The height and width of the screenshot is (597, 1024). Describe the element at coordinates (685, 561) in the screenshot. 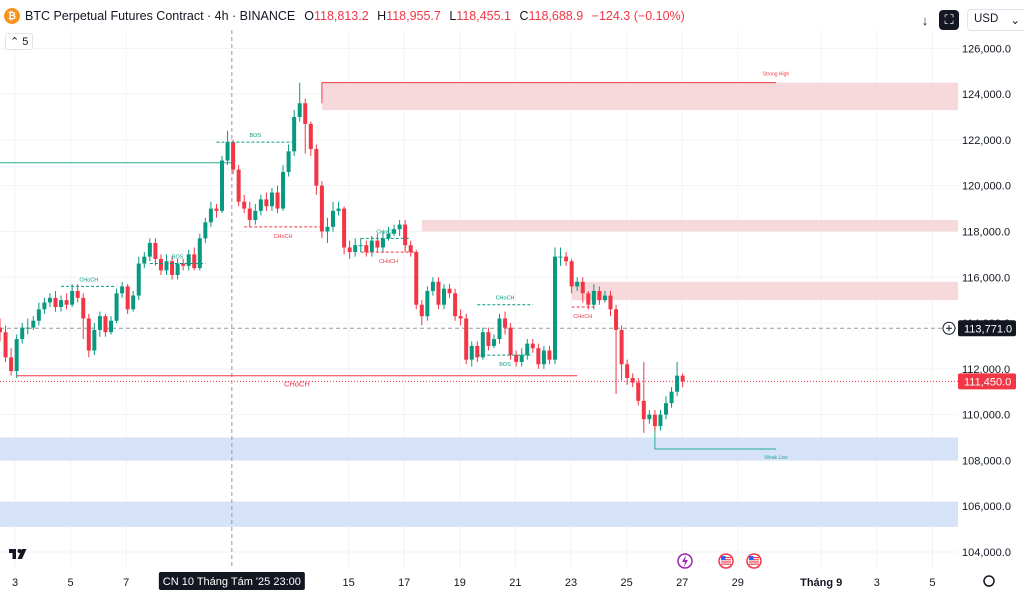

I see `bolt-icon` at that location.